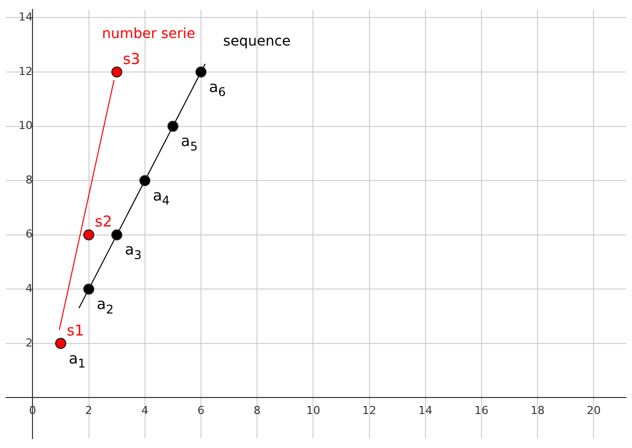 This screenshot has width=632, height=448. What do you see at coordinates (29, 179) in the screenshot?
I see `y-tick-label: 8` at bounding box center [29, 179].